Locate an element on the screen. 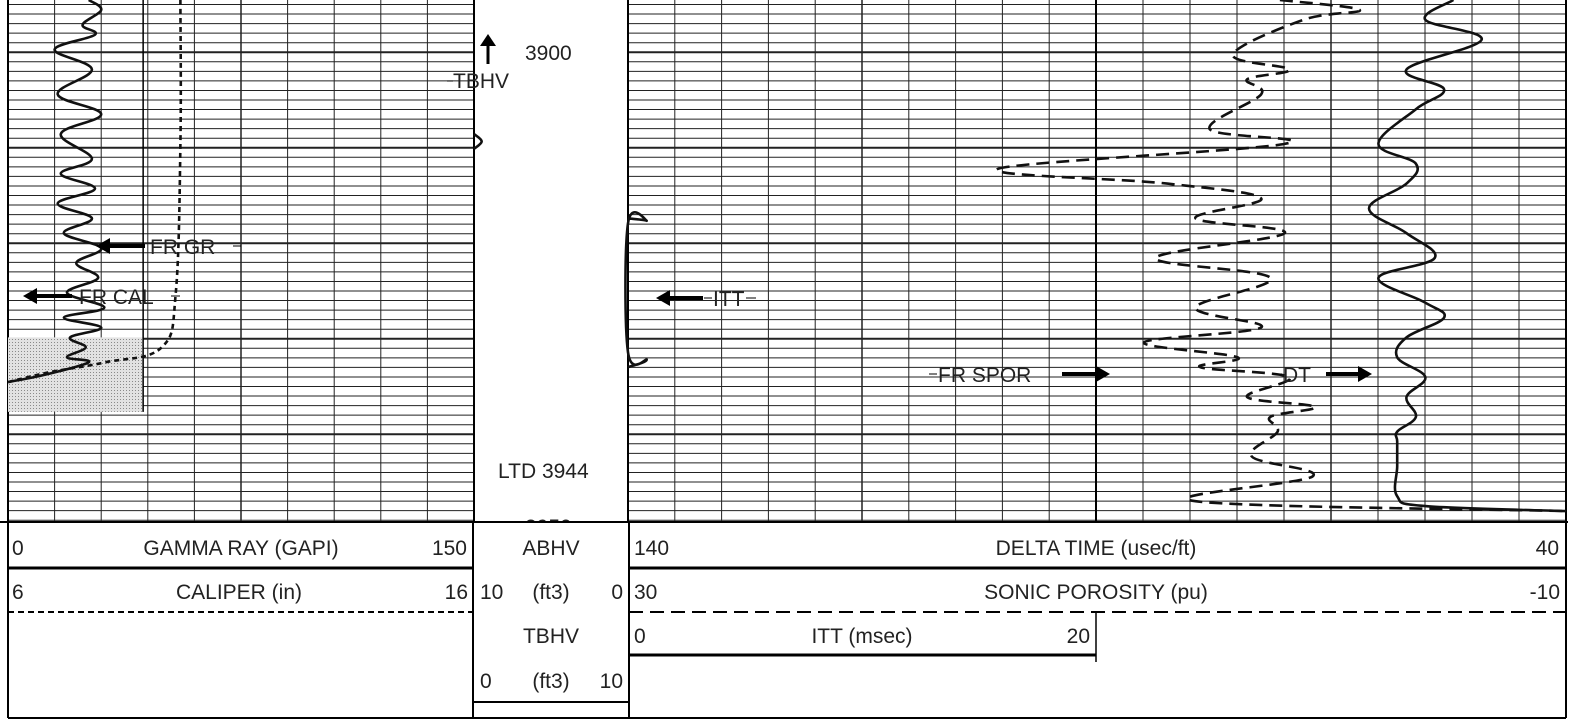  spor-min-label: 30 is located at coordinates (645, 592).